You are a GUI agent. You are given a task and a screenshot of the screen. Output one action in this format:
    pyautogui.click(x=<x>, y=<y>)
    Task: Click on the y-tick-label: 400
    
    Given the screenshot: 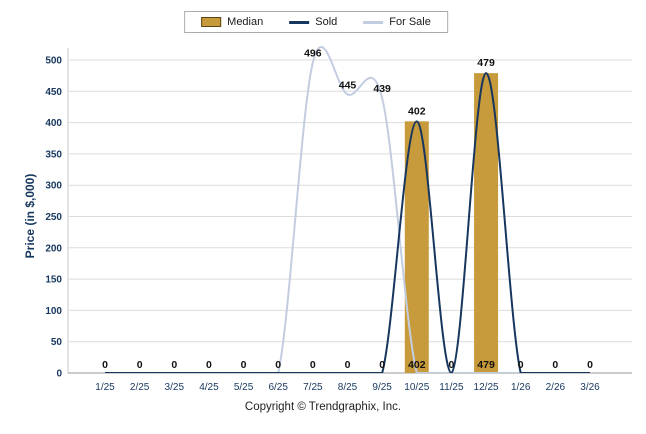 What is the action you would take?
    pyautogui.click(x=53, y=123)
    